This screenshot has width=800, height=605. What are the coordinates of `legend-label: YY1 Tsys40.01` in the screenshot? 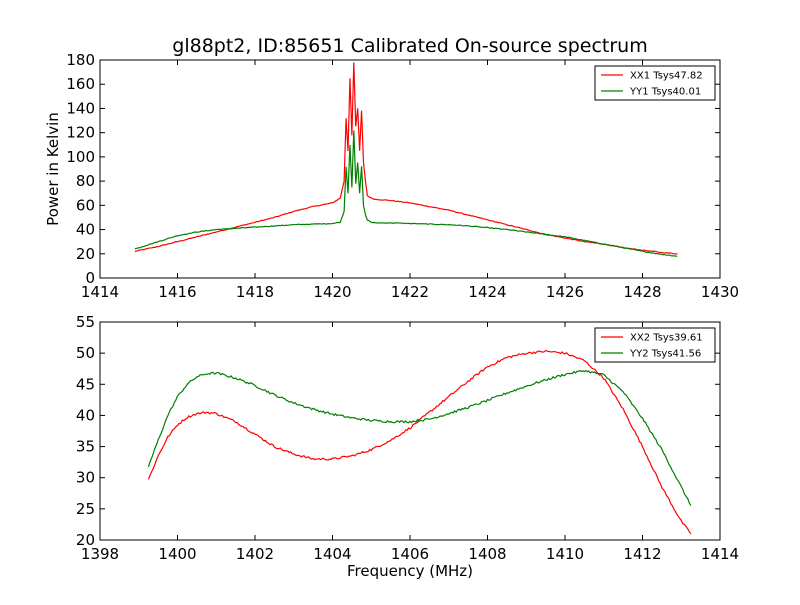 It's located at (665, 92).